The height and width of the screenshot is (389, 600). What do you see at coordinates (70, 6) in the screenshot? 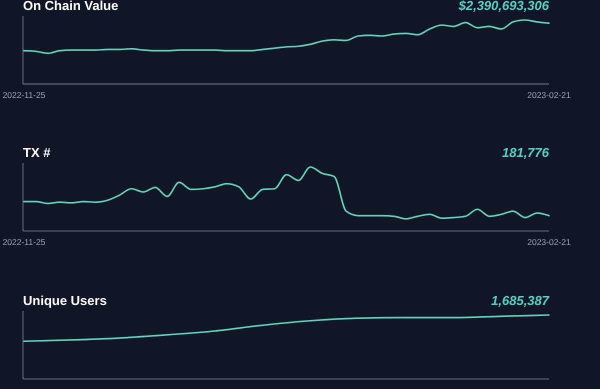
I see `chart-title: On Chain Value` at bounding box center [70, 6].